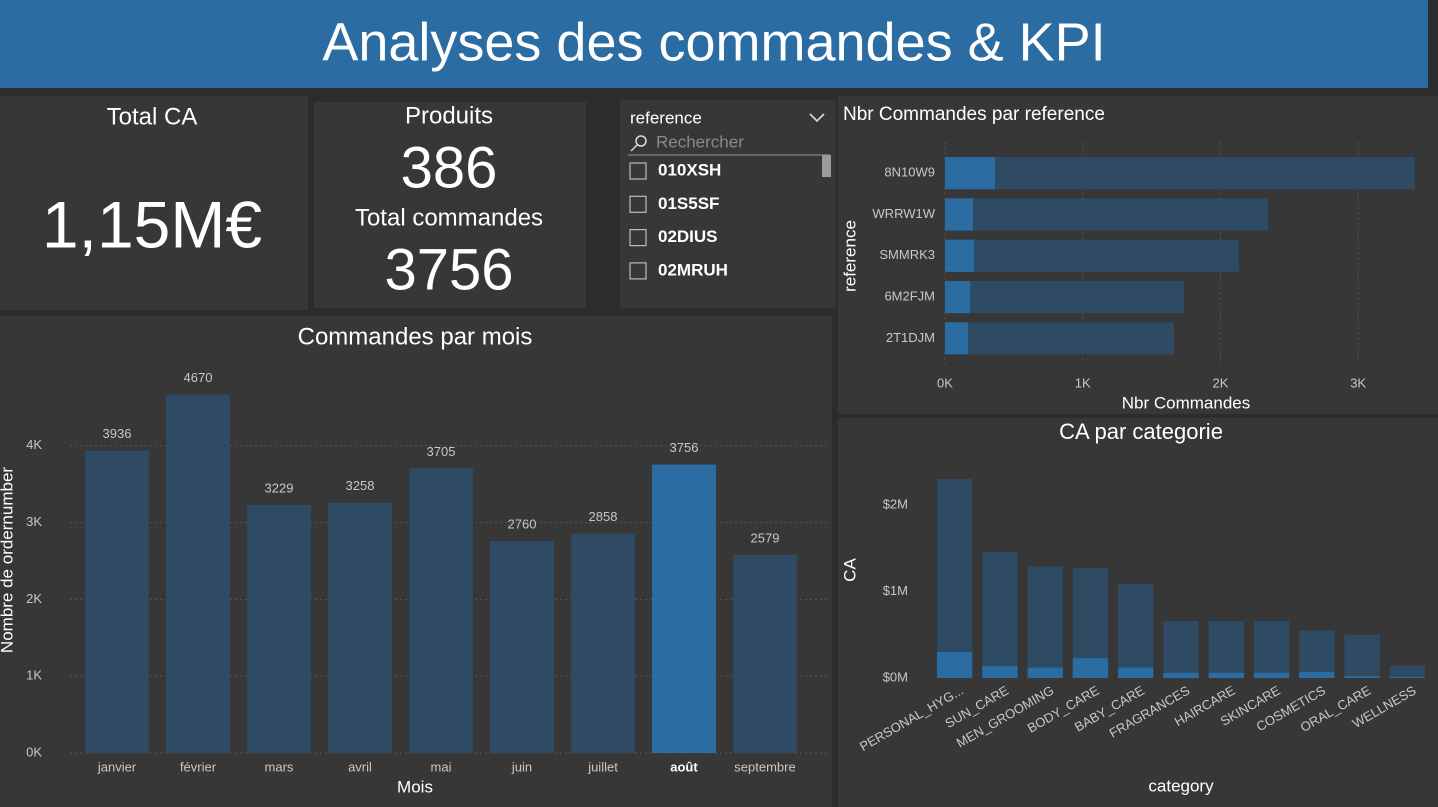 This screenshot has width=1438, height=807. Describe the element at coordinates (34, 521) in the screenshot. I see `y-tick-label: 3K` at that location.